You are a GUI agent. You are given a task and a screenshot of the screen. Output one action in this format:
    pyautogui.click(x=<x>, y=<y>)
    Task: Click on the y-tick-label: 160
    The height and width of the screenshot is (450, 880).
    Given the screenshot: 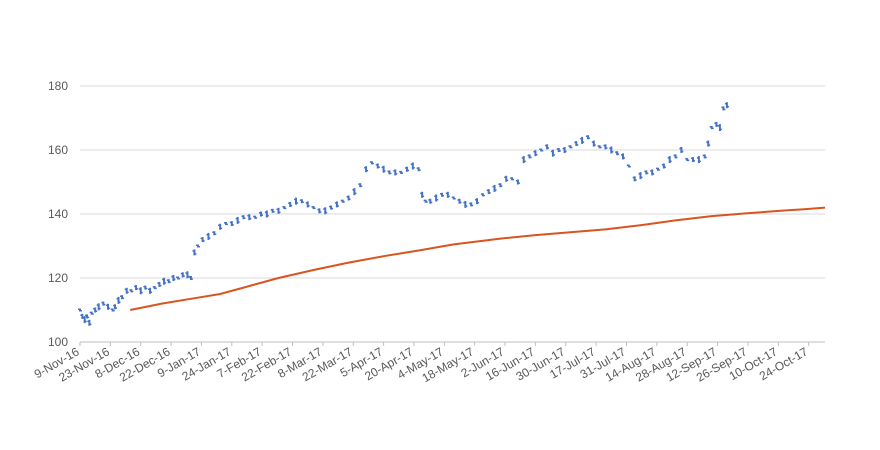 What is the action you would take?
    pyautogui.click(x=58, y=150)
    